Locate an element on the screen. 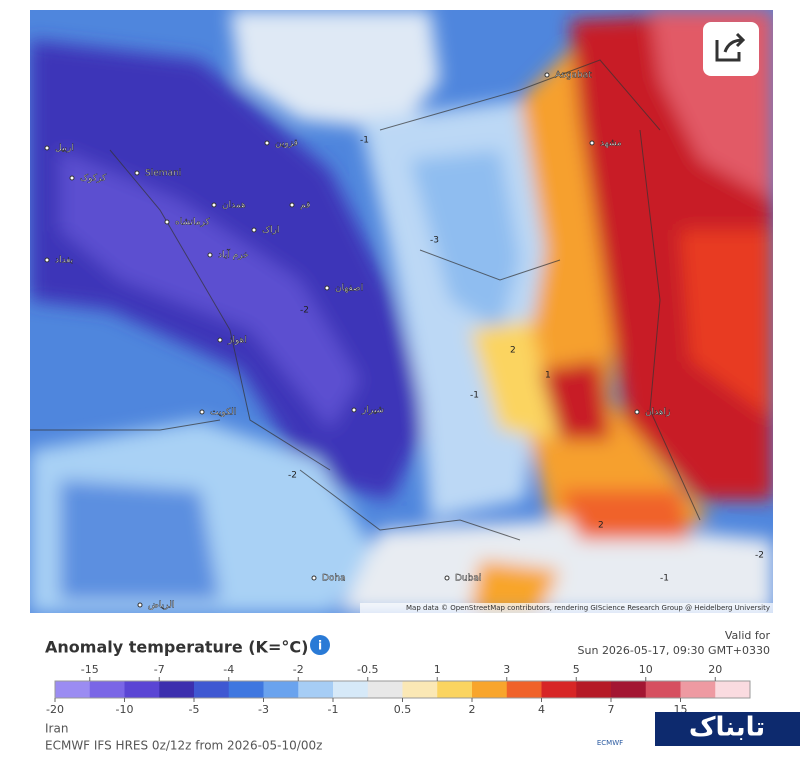 Image resolution: width=800 pixels, height=761 pixels. watermark: تابناک is located at coordinates (727, 728).